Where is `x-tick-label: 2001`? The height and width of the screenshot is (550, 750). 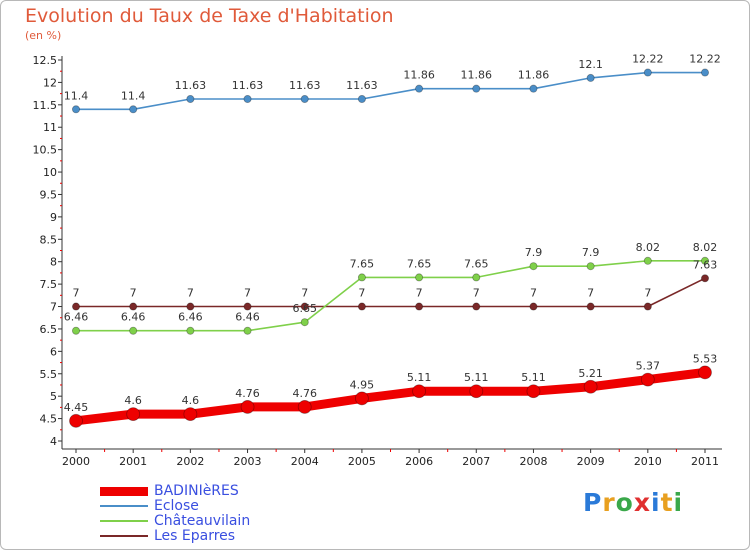 x-tick-label: 2001 is located at coordinates (133, 461).